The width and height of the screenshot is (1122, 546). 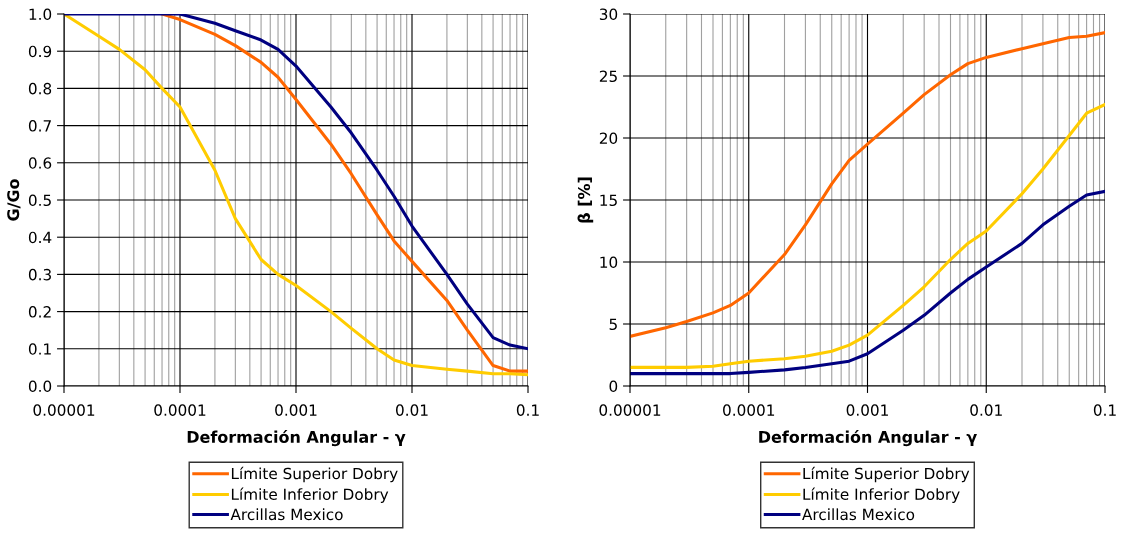 What do you see at coordinates (613, 386) in the screenshot?
I see `y-tick-label: 0` at bounding box center [613, 386].